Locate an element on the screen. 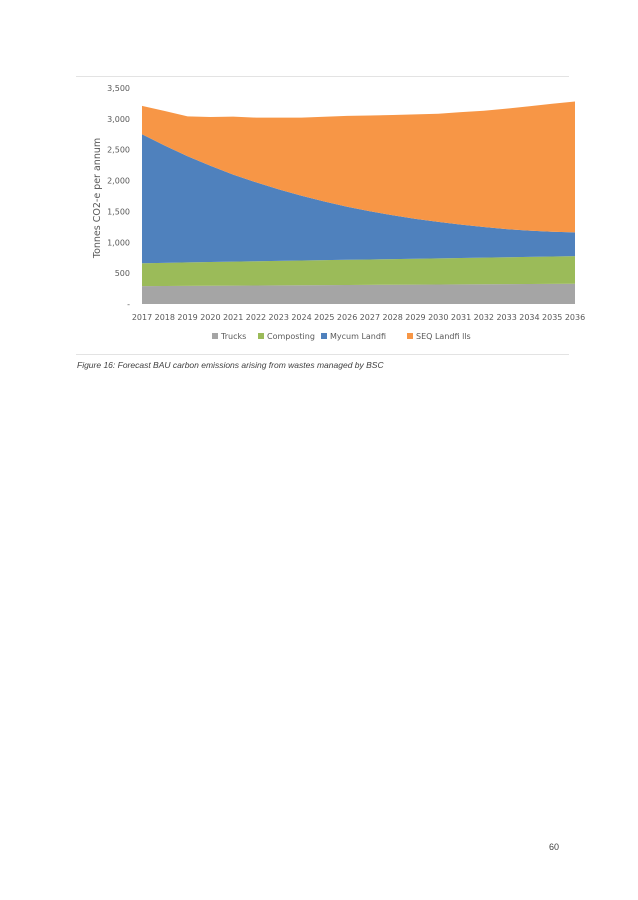  x-tick-label: 2030 is located at coordinates (438, 317).